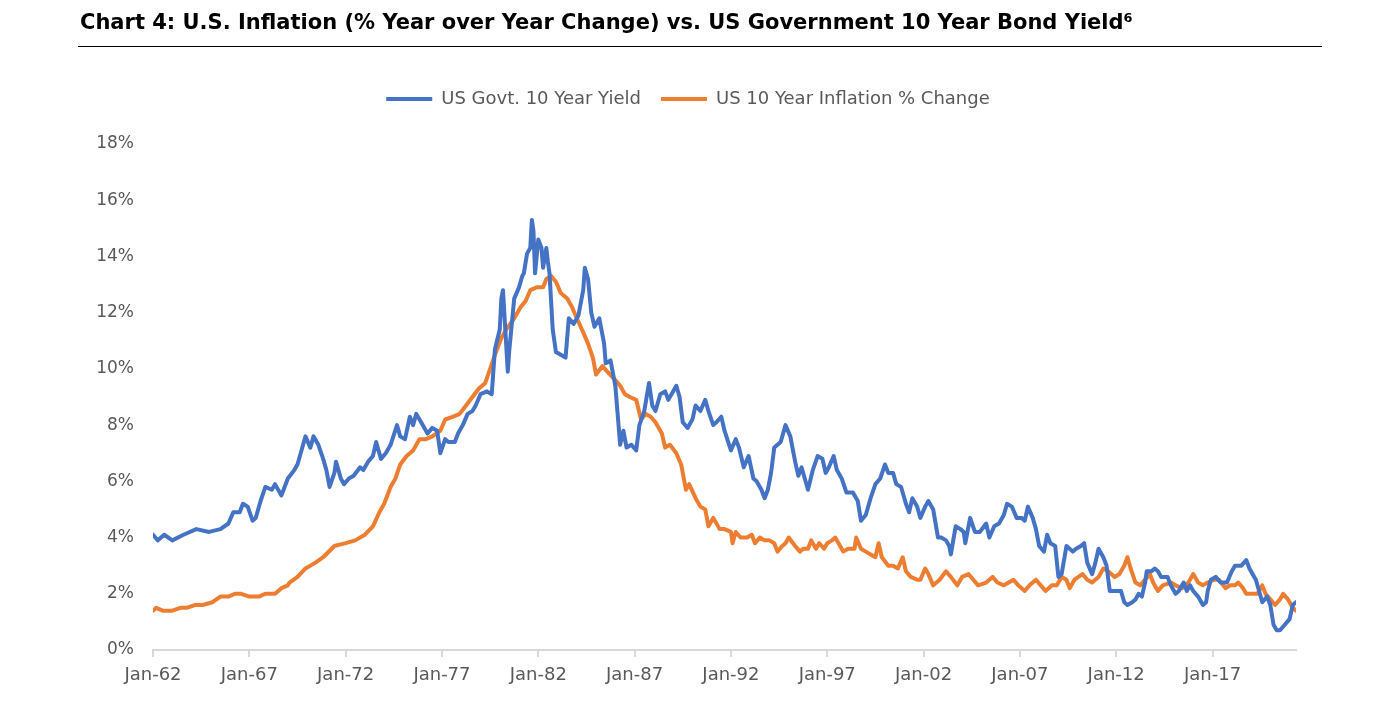 The height and width of the screenshot is (709, 1396). What do you see at coordinates (1212, 674) in the screenshot?
I see `x-tick-label: Jan-17` at bounding box center [1212, 674].